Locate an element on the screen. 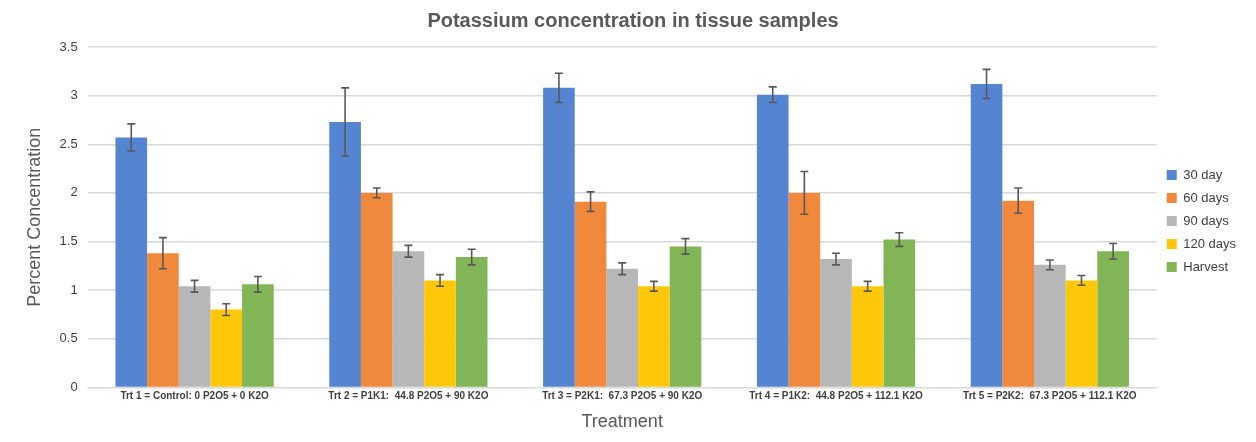  x-tick-label: Trt 5 = P2K2: 67.3 P2O5 + 112.1 K2O is located at coordinates (1050, 396).